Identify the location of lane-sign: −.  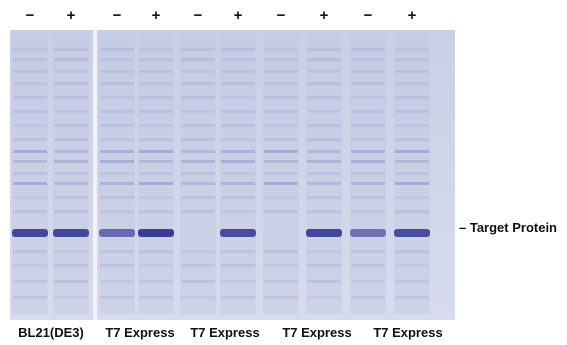
(198, 15).